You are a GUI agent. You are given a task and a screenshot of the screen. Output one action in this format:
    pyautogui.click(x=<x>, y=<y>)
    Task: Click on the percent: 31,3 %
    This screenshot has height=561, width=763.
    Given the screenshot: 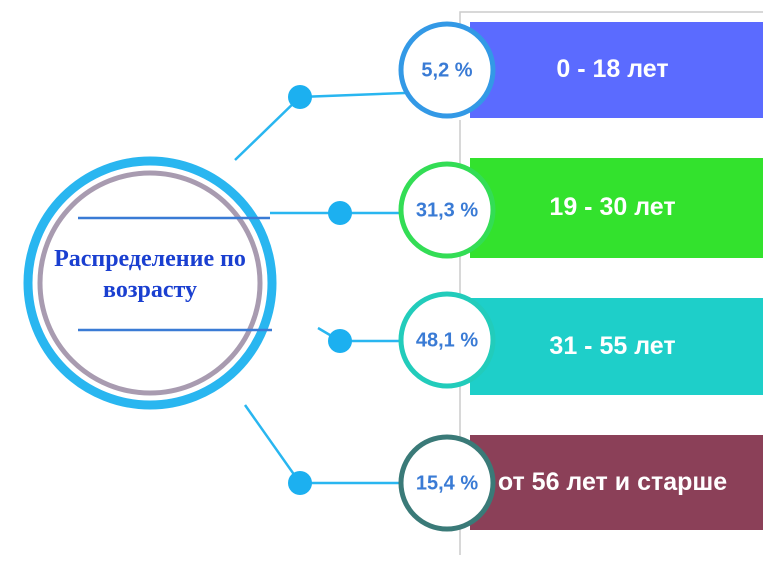 What is the action you would take?
    pyautogui.click(x=447, y=210)
    